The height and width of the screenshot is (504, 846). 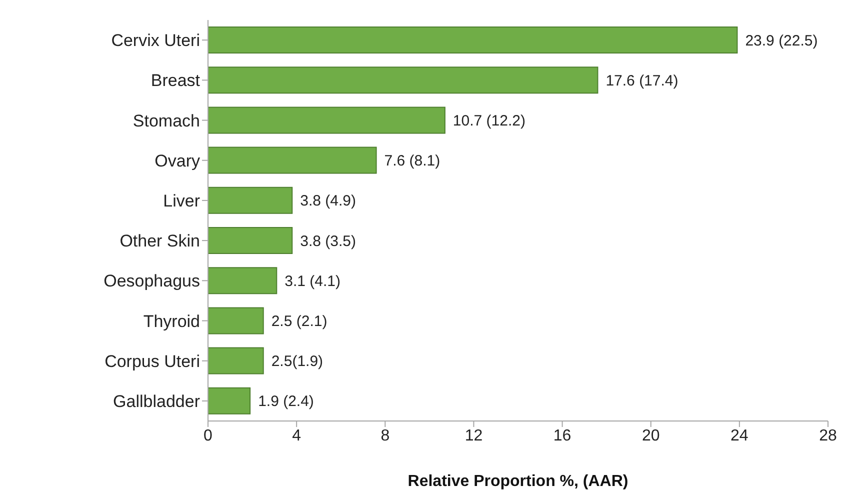 I want to click on data-label: 23.9 (22.5), so click(x=781, y=41).